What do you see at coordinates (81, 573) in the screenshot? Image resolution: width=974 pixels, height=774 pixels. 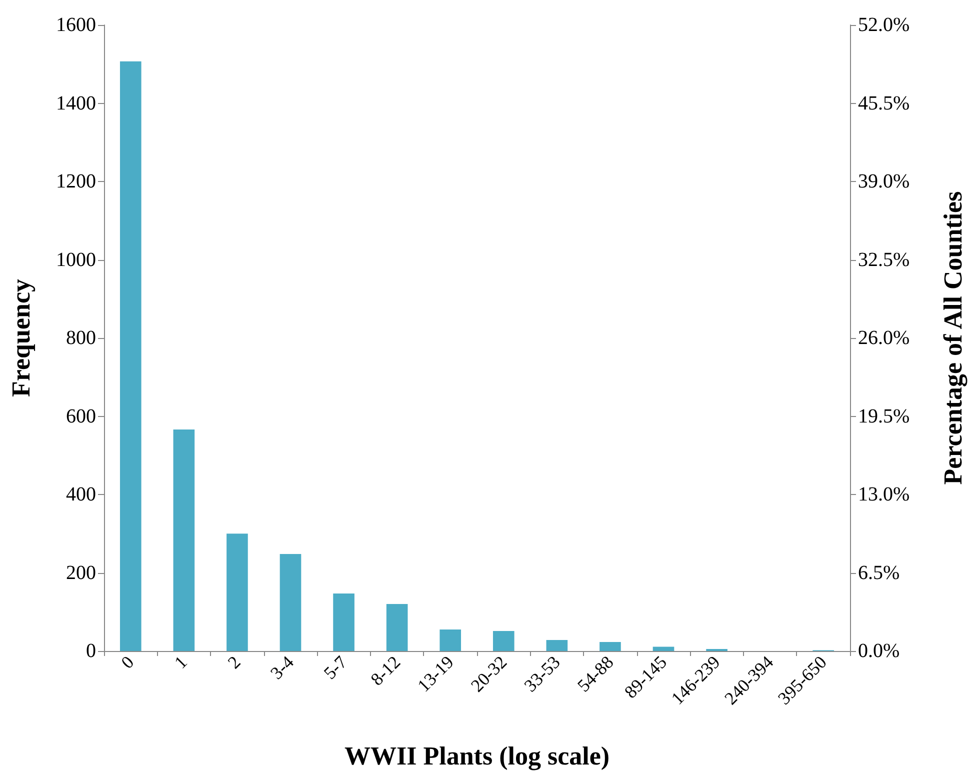 I see `y-tick-label: 200` at bounding box center [81, 573].